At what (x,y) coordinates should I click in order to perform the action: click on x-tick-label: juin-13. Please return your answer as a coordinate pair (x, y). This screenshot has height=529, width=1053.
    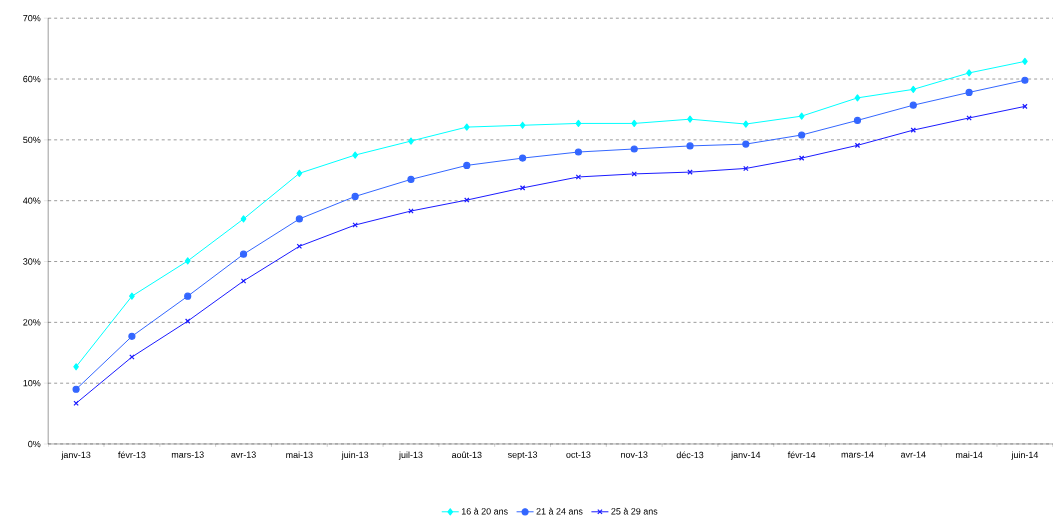
    Looking at the image, I should click on (355, 455).